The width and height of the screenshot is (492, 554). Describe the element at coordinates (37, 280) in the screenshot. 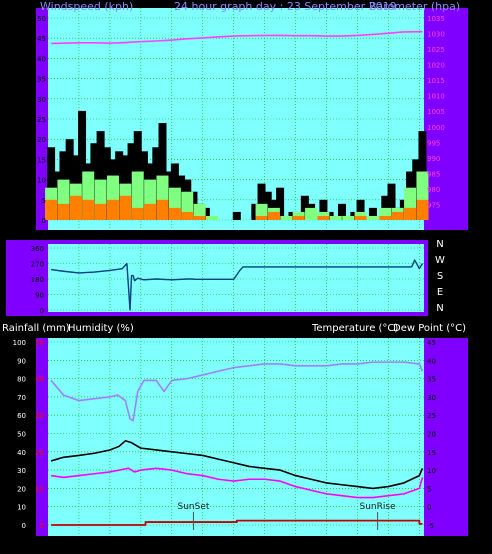

I see `direction-y-tick-label: 180` at that location.